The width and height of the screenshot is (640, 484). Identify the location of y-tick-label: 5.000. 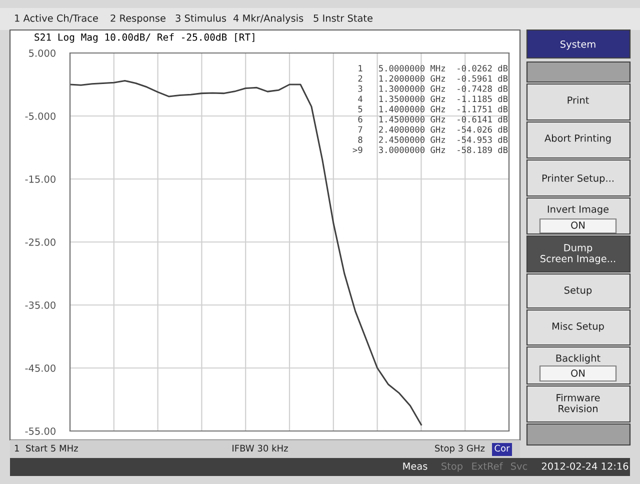
(42, 53).